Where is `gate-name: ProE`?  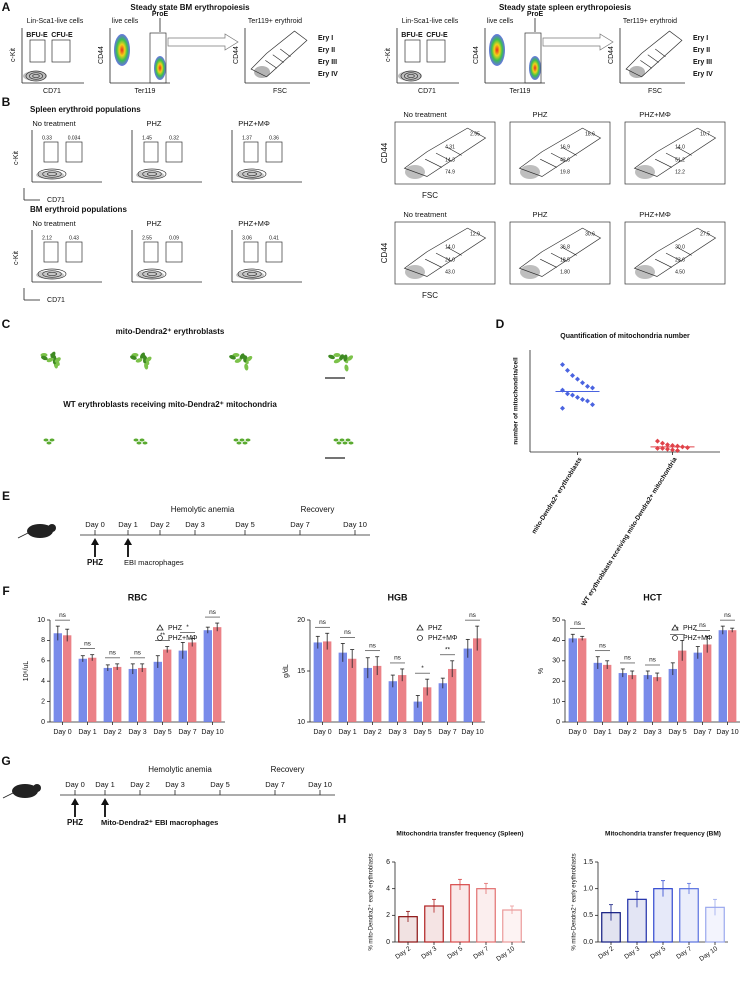 gate-name: ProE is located at coordinates (160, 14).